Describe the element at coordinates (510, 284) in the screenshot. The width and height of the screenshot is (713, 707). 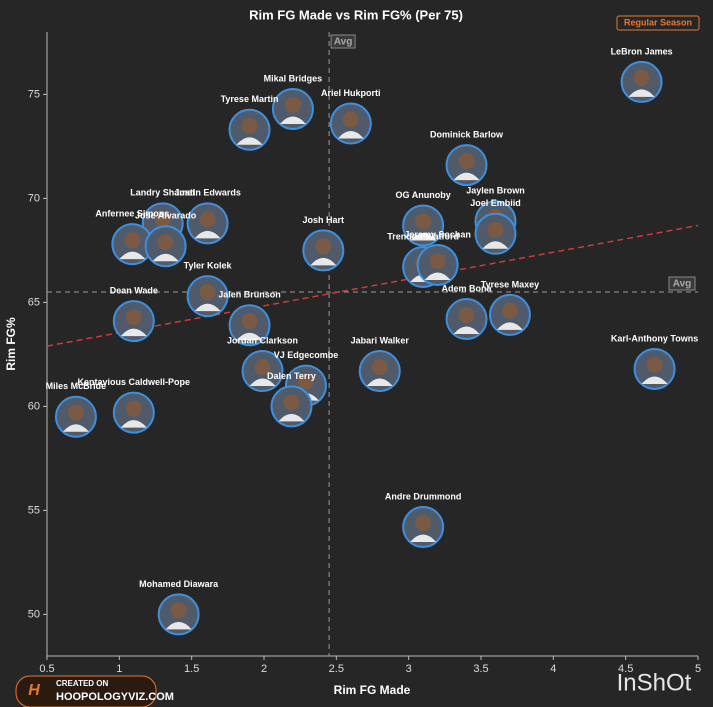
I see `point-label: Tyrese Maxey` at that location.